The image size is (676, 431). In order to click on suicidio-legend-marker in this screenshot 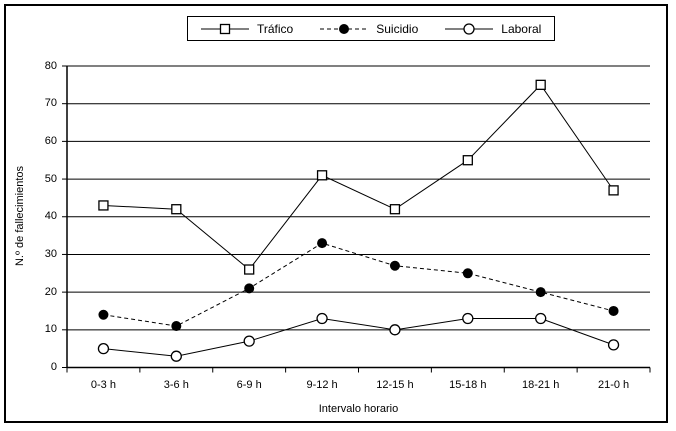, I will do `click(344, 28)`.